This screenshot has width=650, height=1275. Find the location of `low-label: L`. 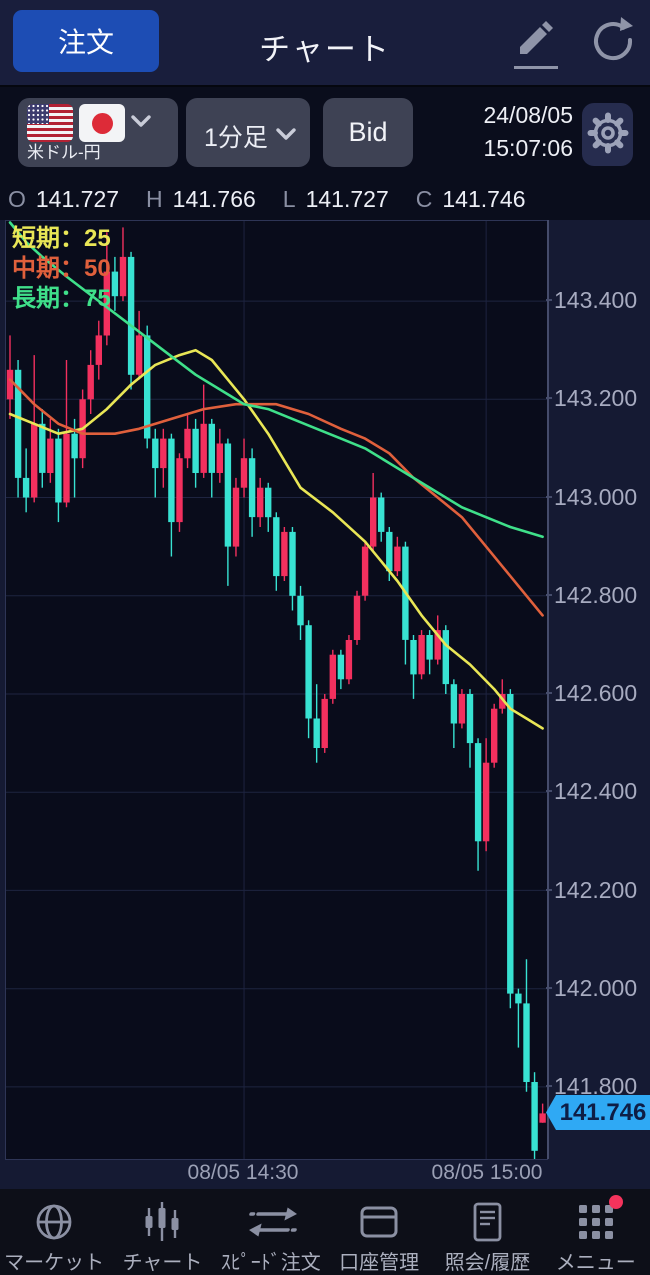

low-label: L is located at coordinates (289, 199).